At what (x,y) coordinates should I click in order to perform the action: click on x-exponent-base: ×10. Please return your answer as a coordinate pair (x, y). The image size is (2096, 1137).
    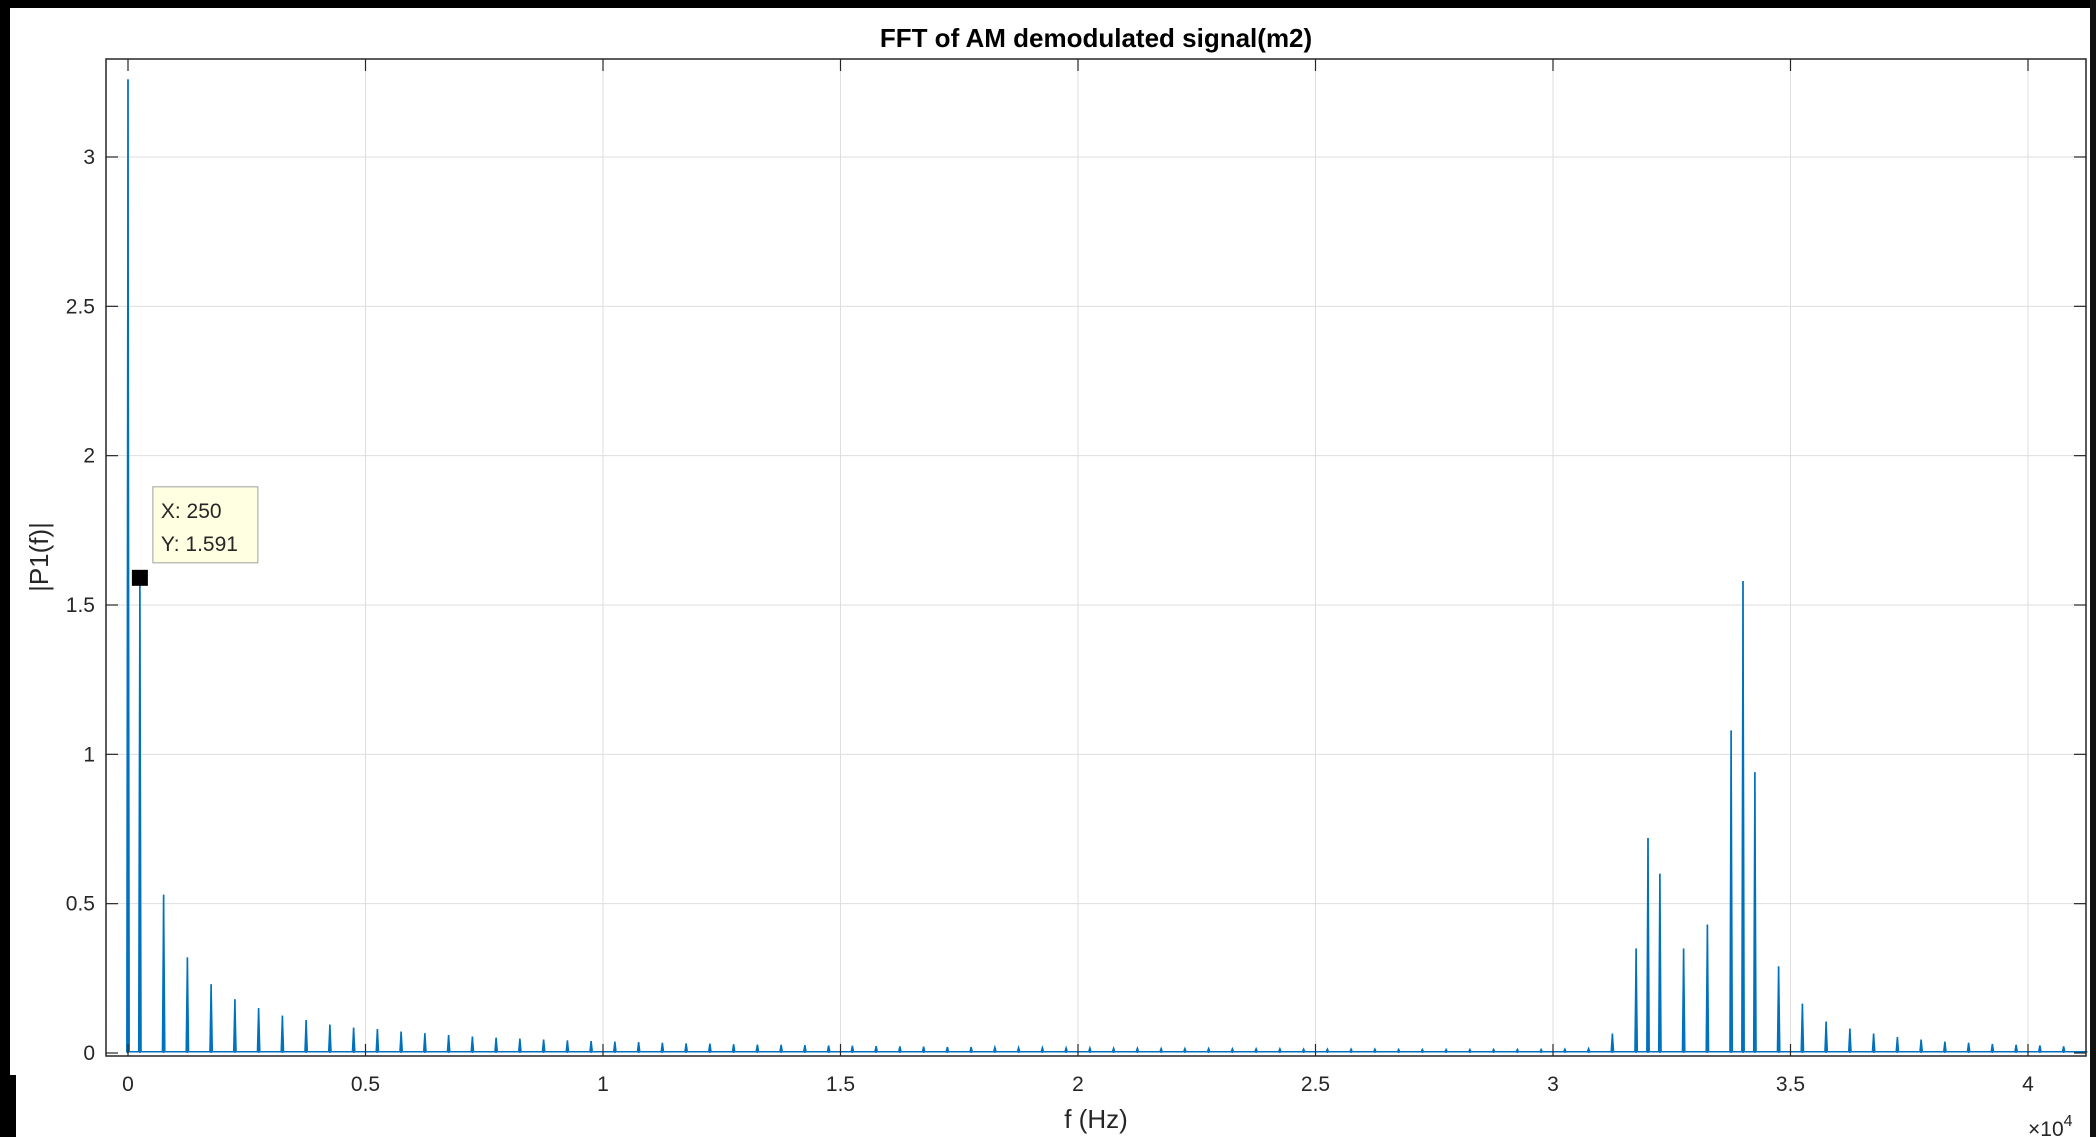
    Looking at the image, I should click on (2046, 1127).